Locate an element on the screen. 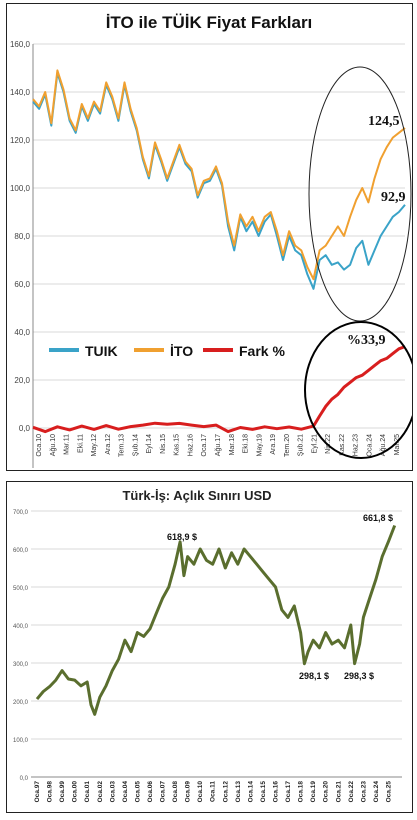 This screenshot has height=820, width=417. x-tick-label: Oca.21 is located at coordinates (338, 792).